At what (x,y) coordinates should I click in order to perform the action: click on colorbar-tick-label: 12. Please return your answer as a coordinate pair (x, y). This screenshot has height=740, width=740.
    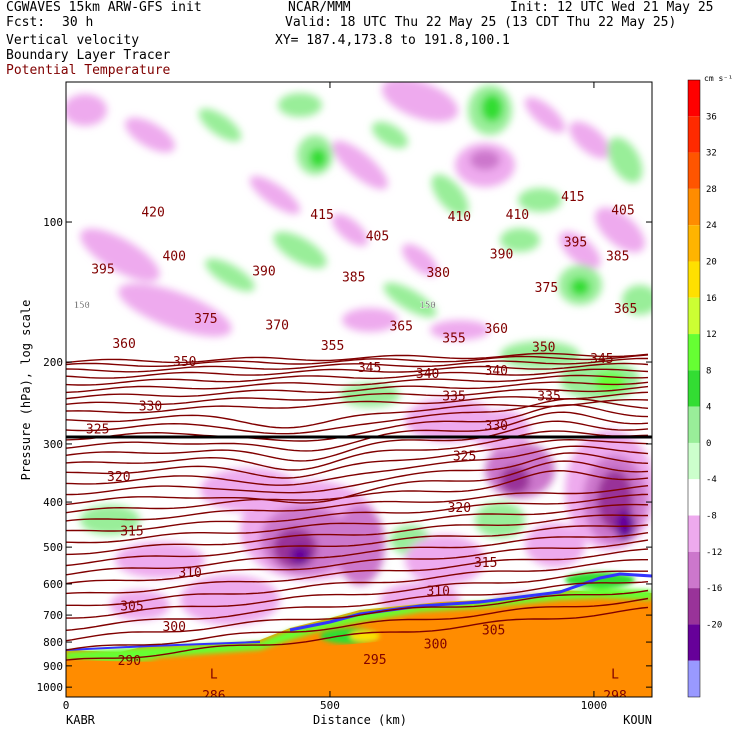
    Looking at the image, I should click on (711, 335).